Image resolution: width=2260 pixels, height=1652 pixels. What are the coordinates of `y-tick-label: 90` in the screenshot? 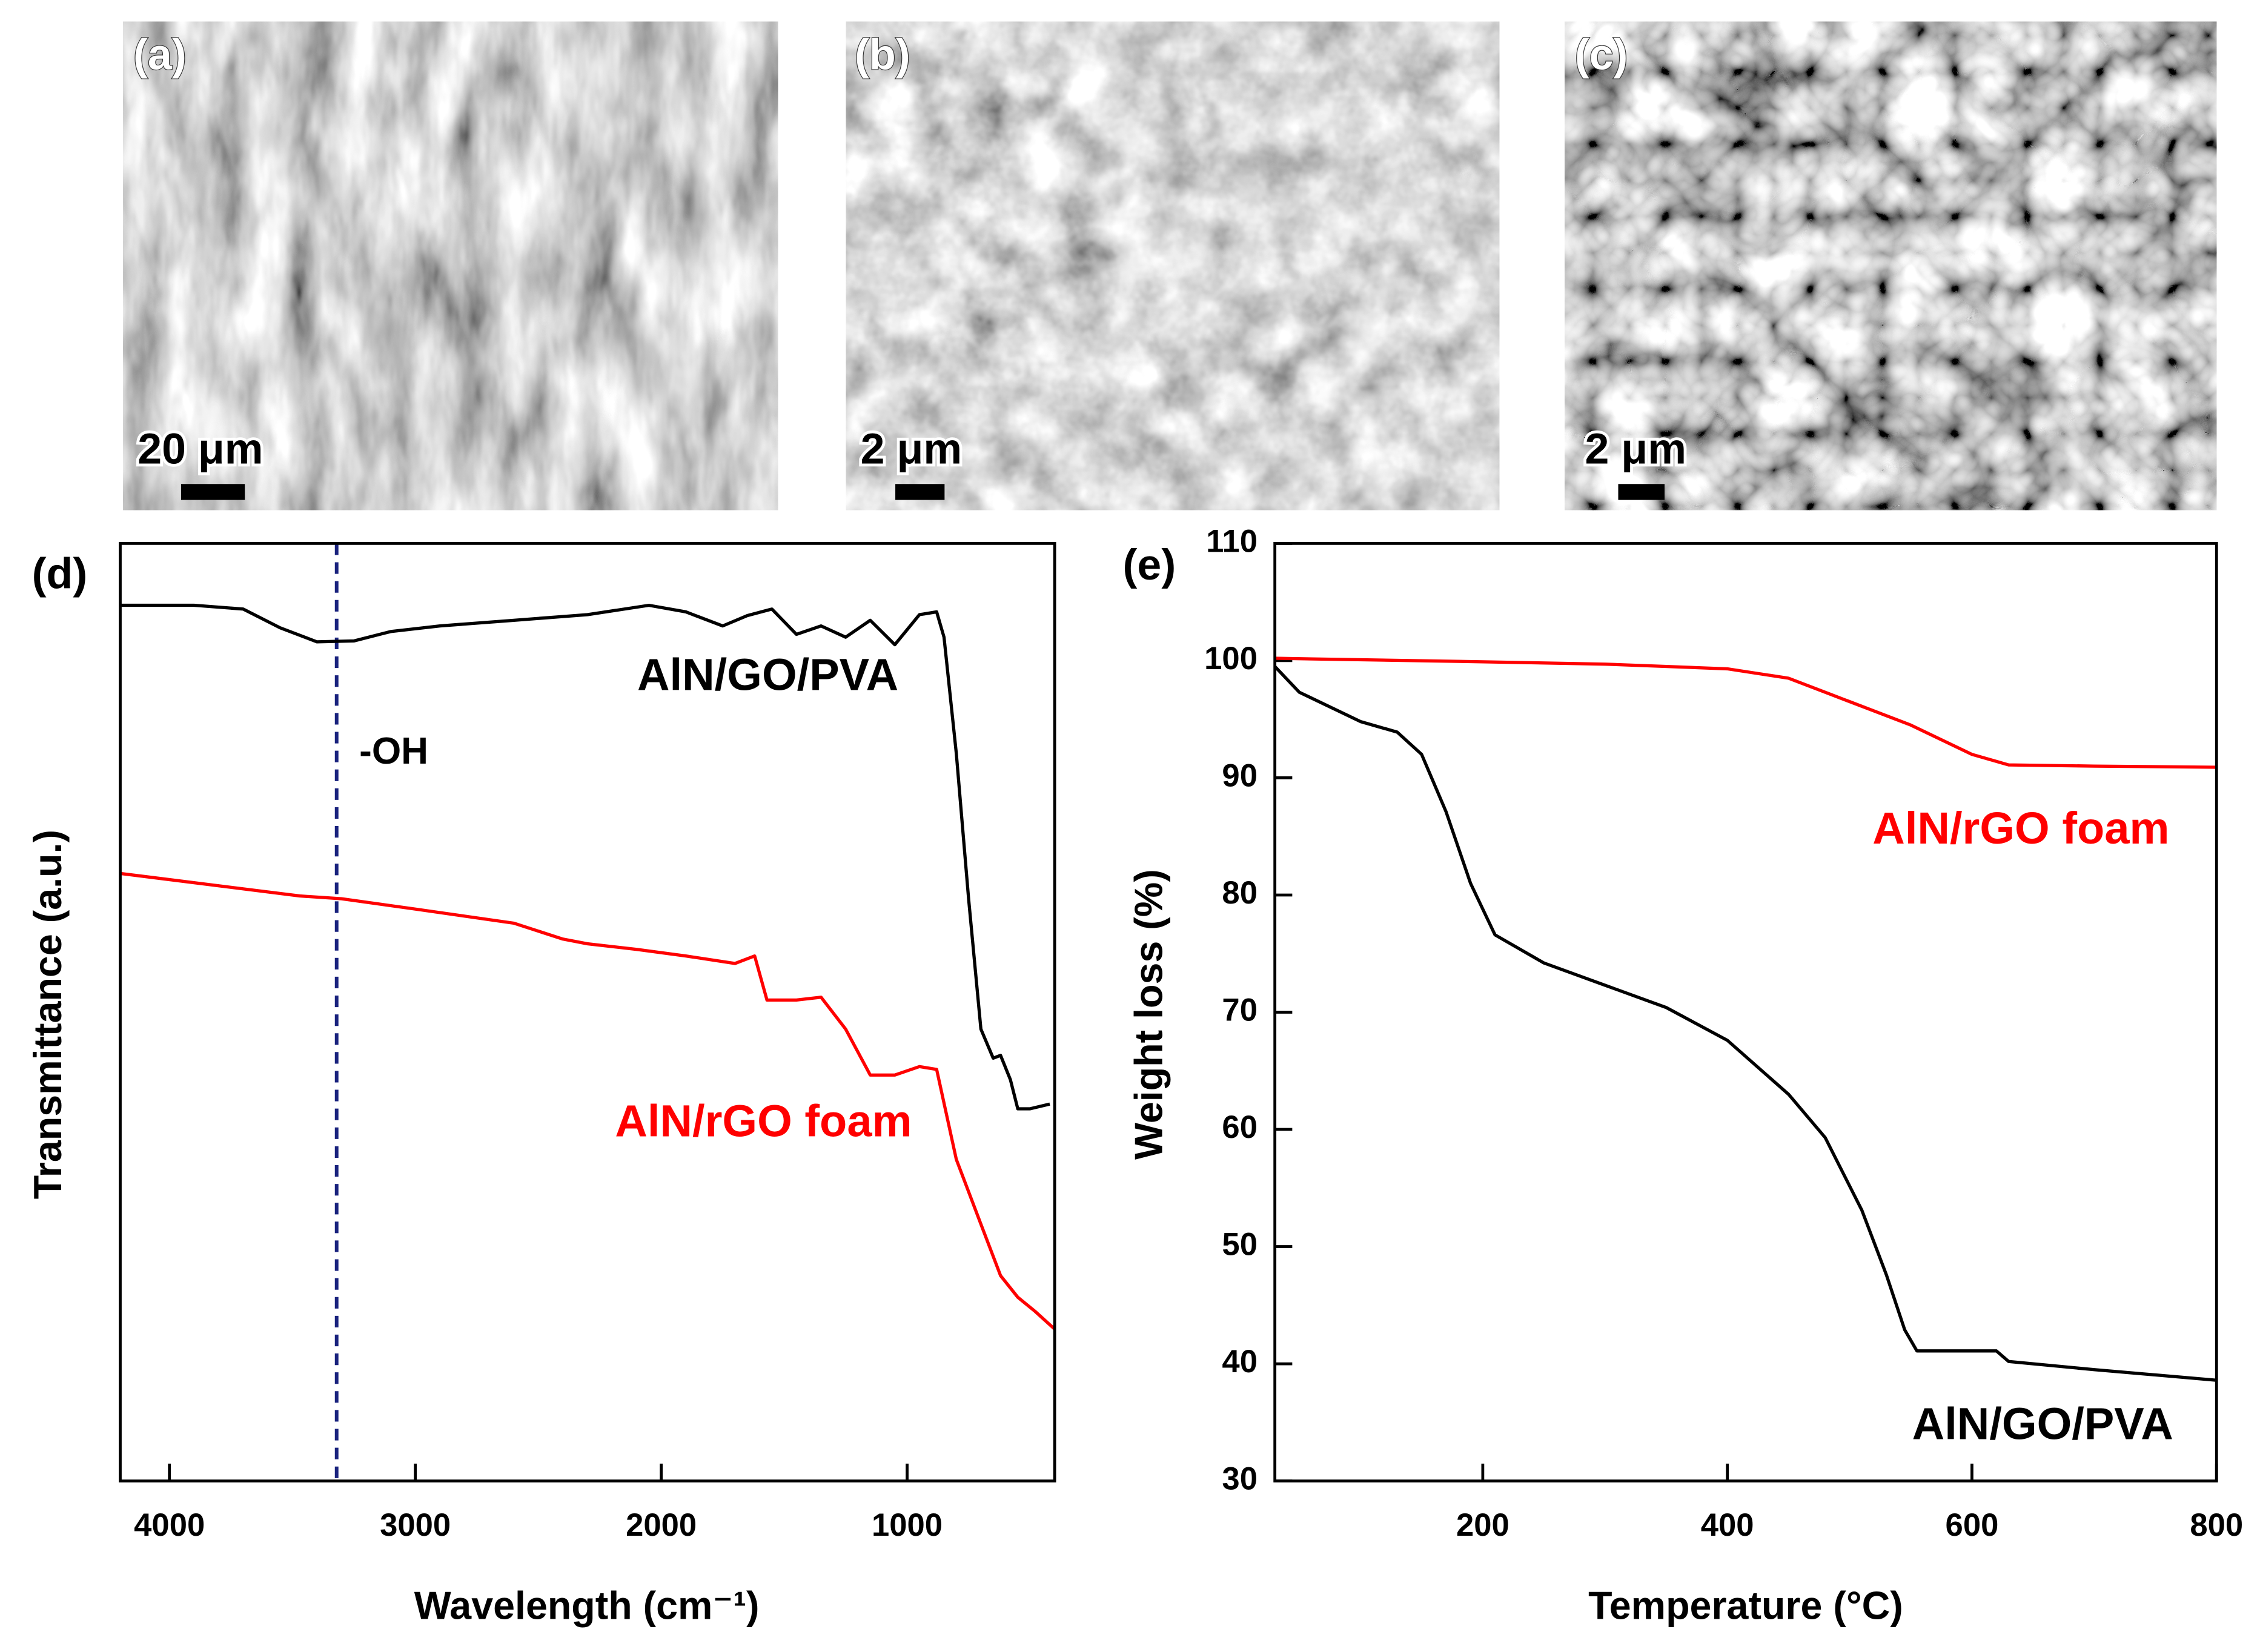 It's located at (1240, 775).